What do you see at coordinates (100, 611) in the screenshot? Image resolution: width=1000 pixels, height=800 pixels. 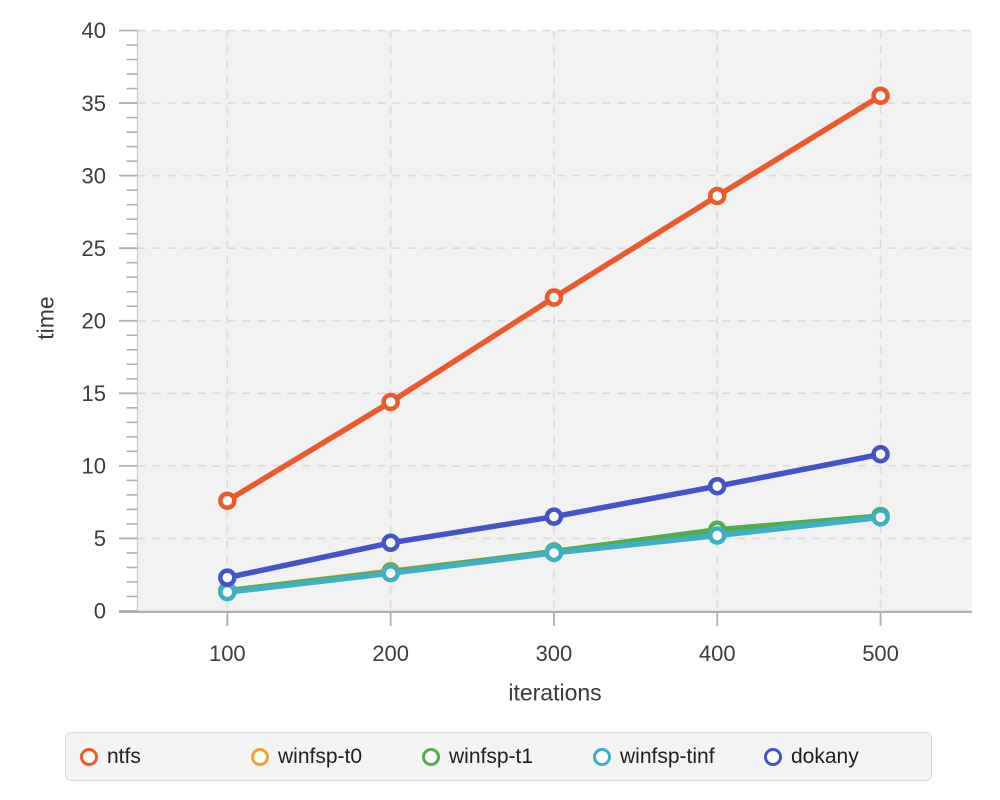 I see `y-tick-label: 0` at bounding box center [100, 611].